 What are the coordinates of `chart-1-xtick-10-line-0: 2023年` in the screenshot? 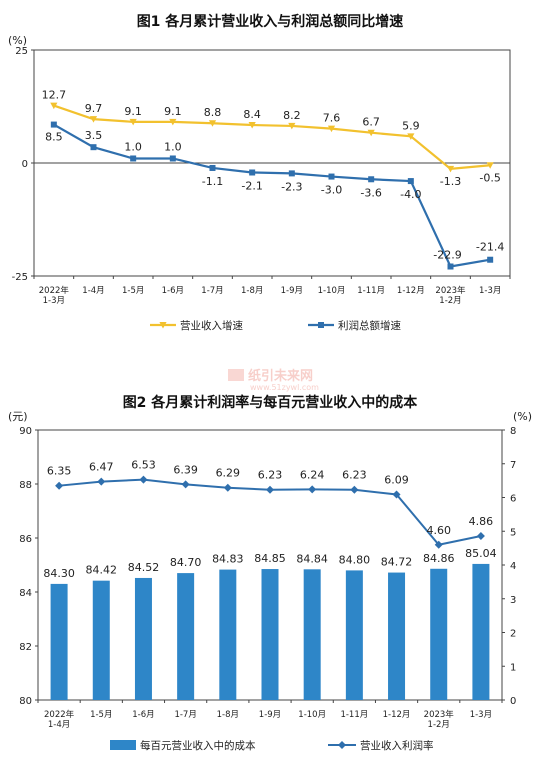 It's located at (450, 290).